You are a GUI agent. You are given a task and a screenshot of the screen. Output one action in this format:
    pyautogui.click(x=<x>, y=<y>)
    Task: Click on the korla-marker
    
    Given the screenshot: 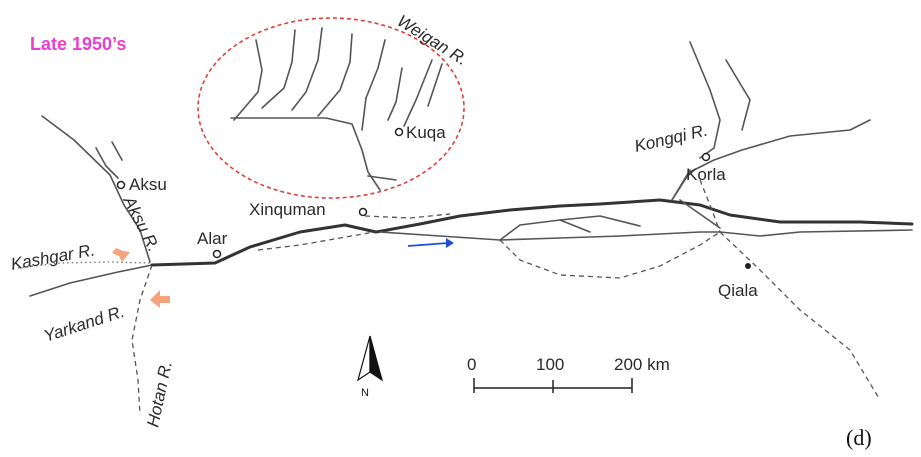 What is the action you would take?
    pyautogui.click(x=706, y=157)
    